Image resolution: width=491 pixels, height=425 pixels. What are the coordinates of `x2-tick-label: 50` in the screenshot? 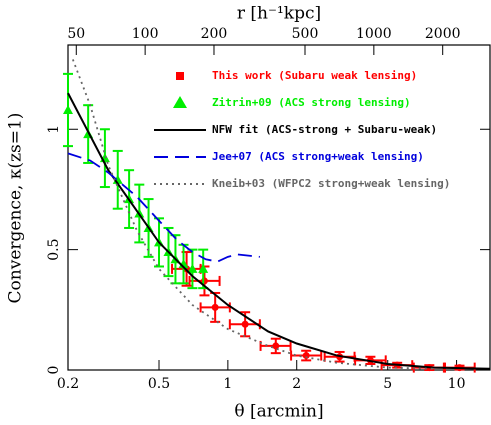 It's located at (76, 34).